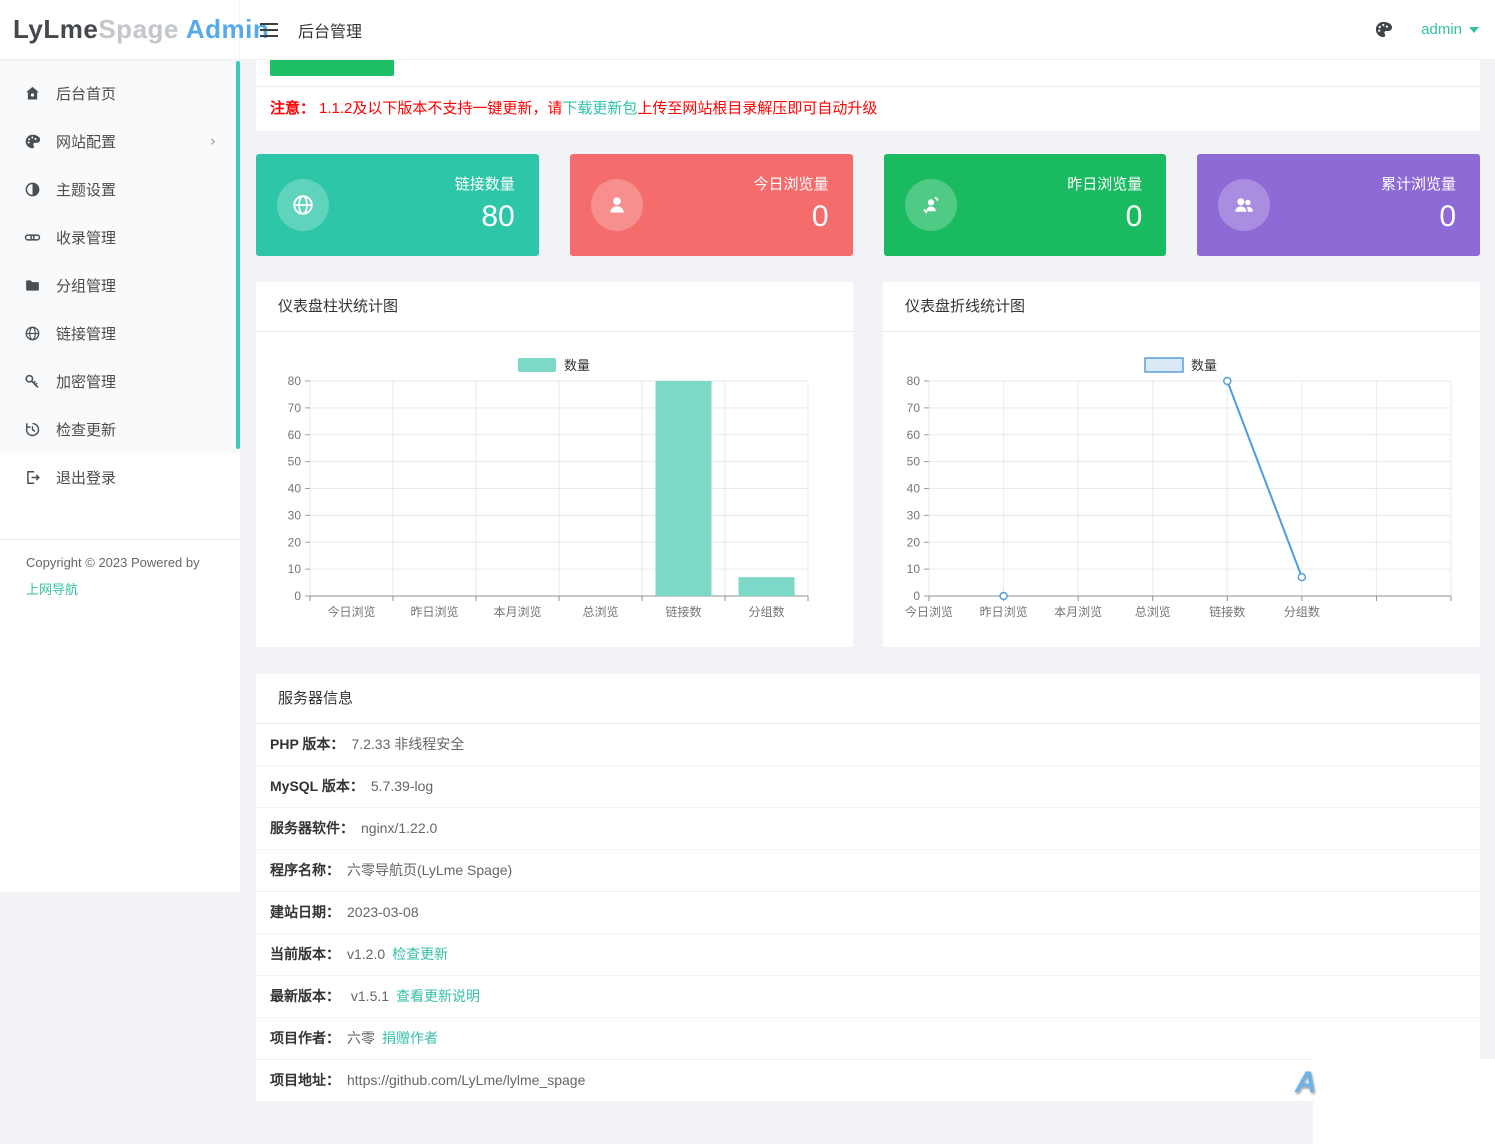 Image resolution: width=1495 pixels, height=1144 pixels. Describe the element at coordinates (120, 285) in the screenshot. I see `sidebar-item-folder: 分组管理` at that location.